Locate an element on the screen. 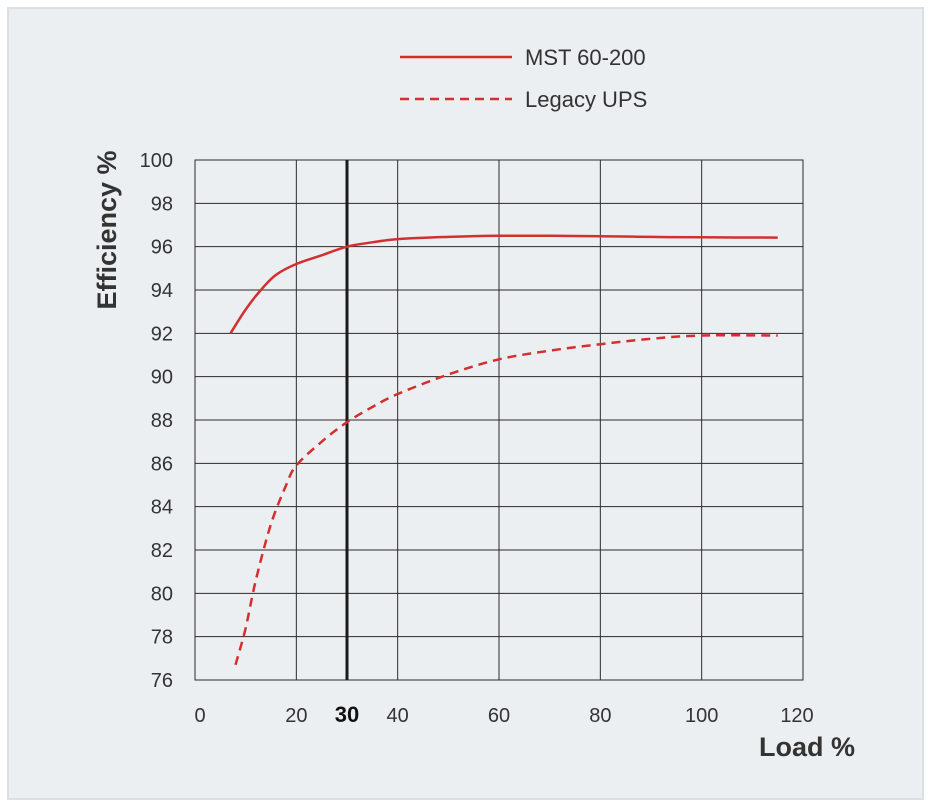 This screenshot has width=930, height=807. x-tick-label: 120 is located at coordinates (796, 716).